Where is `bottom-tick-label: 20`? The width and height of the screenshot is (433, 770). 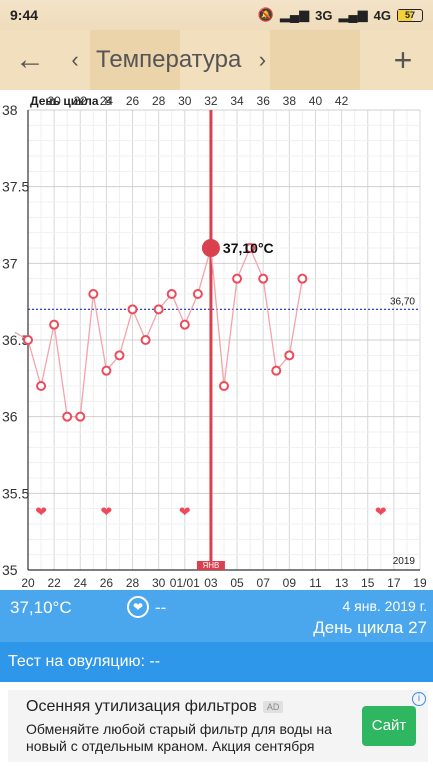
bottom-tick-label: 20 is located at coordinates (28, 583).